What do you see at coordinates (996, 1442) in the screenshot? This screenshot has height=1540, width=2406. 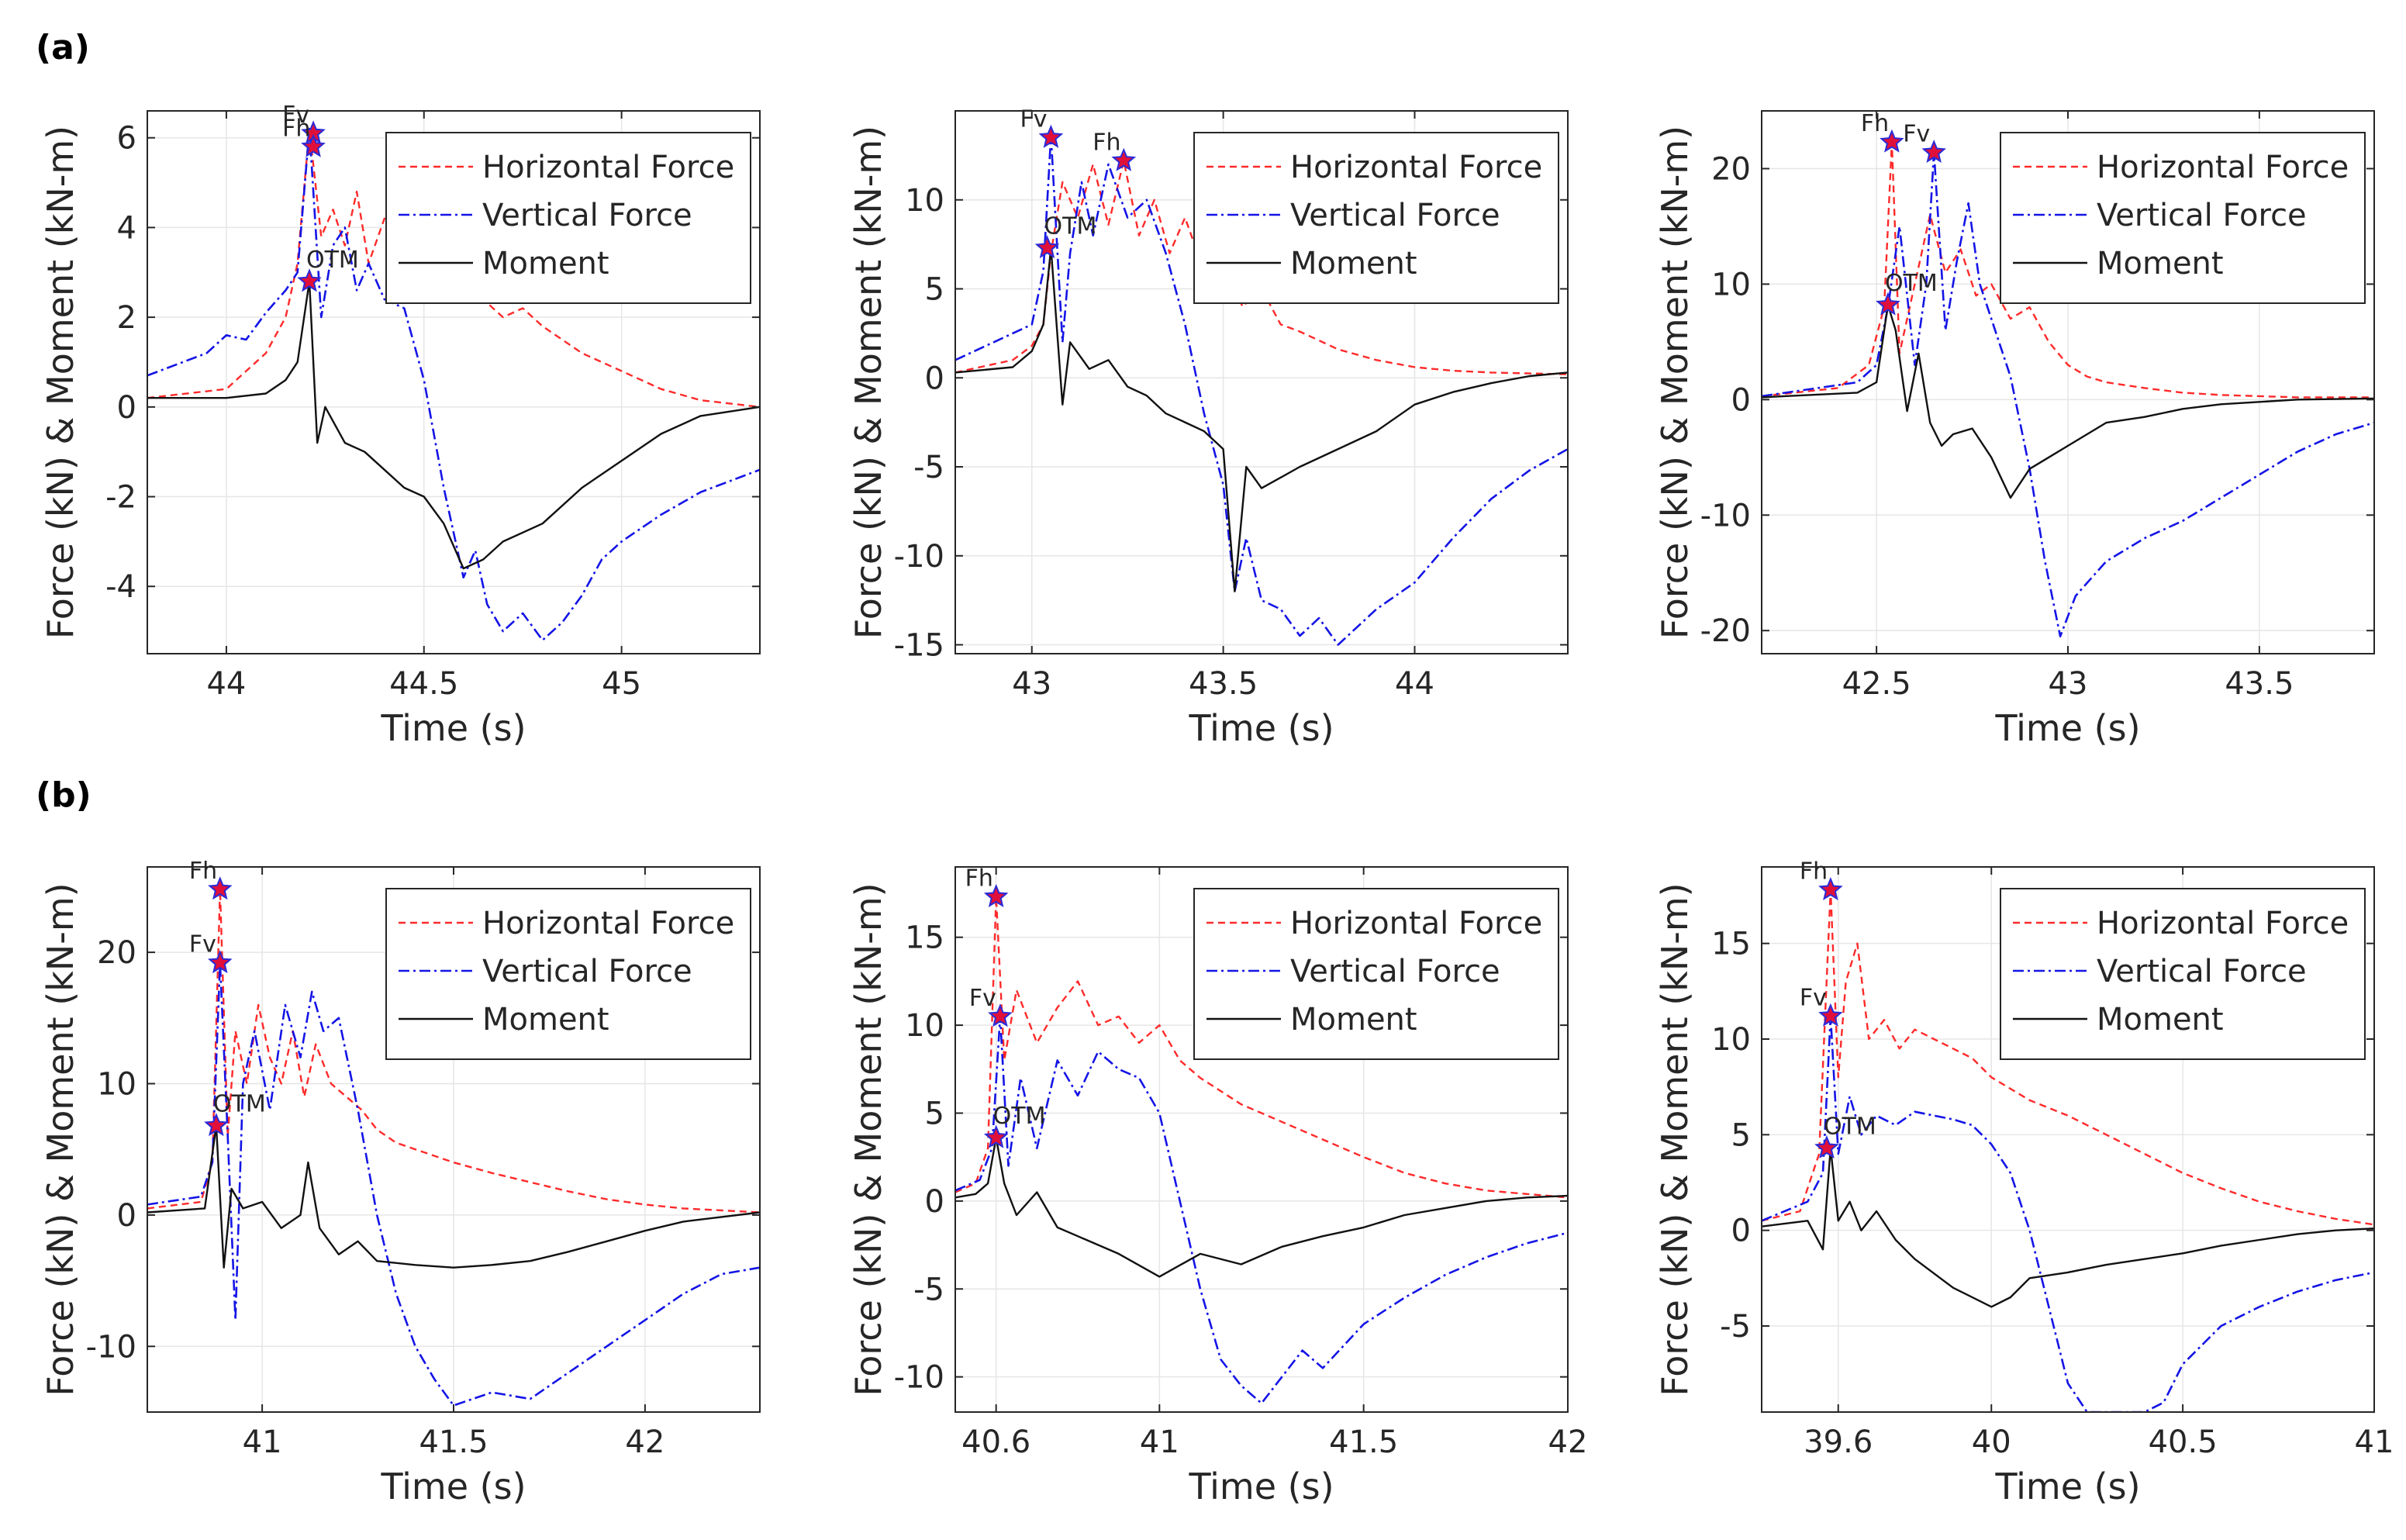 I see `x-tick-label: 40.6` at bounding box center [996, 1442].